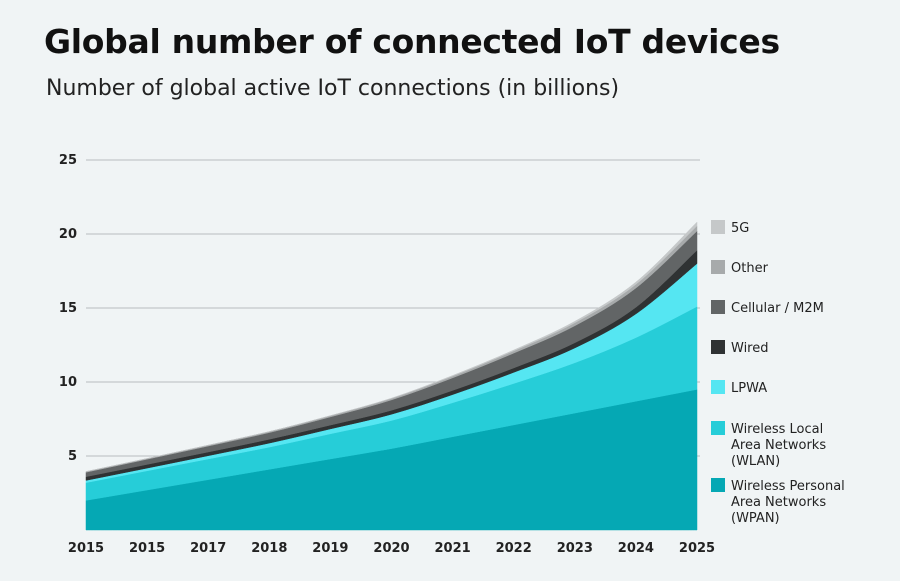  What do you see at coordinates (777, 429) in the screenshot?
I see `legend-label: Wireless Local` at bounding box center [777, 429].